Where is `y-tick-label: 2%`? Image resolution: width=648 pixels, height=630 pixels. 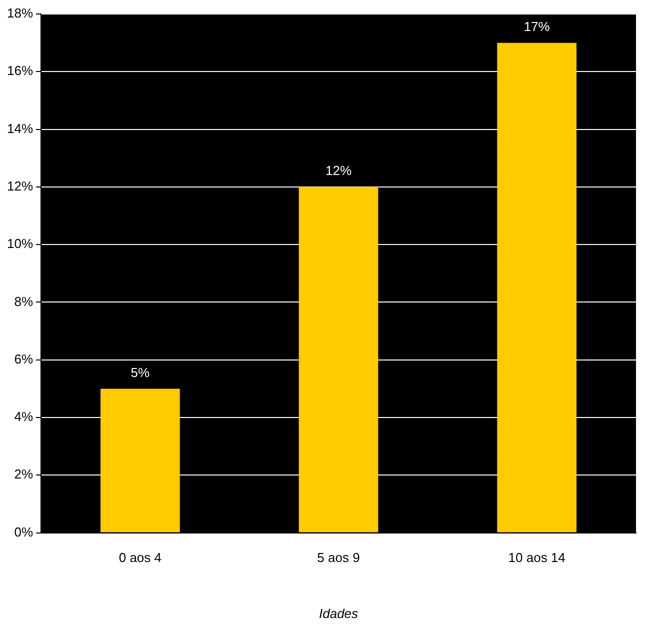
y-tick-label: 2% is located at coordinates (24, 474).